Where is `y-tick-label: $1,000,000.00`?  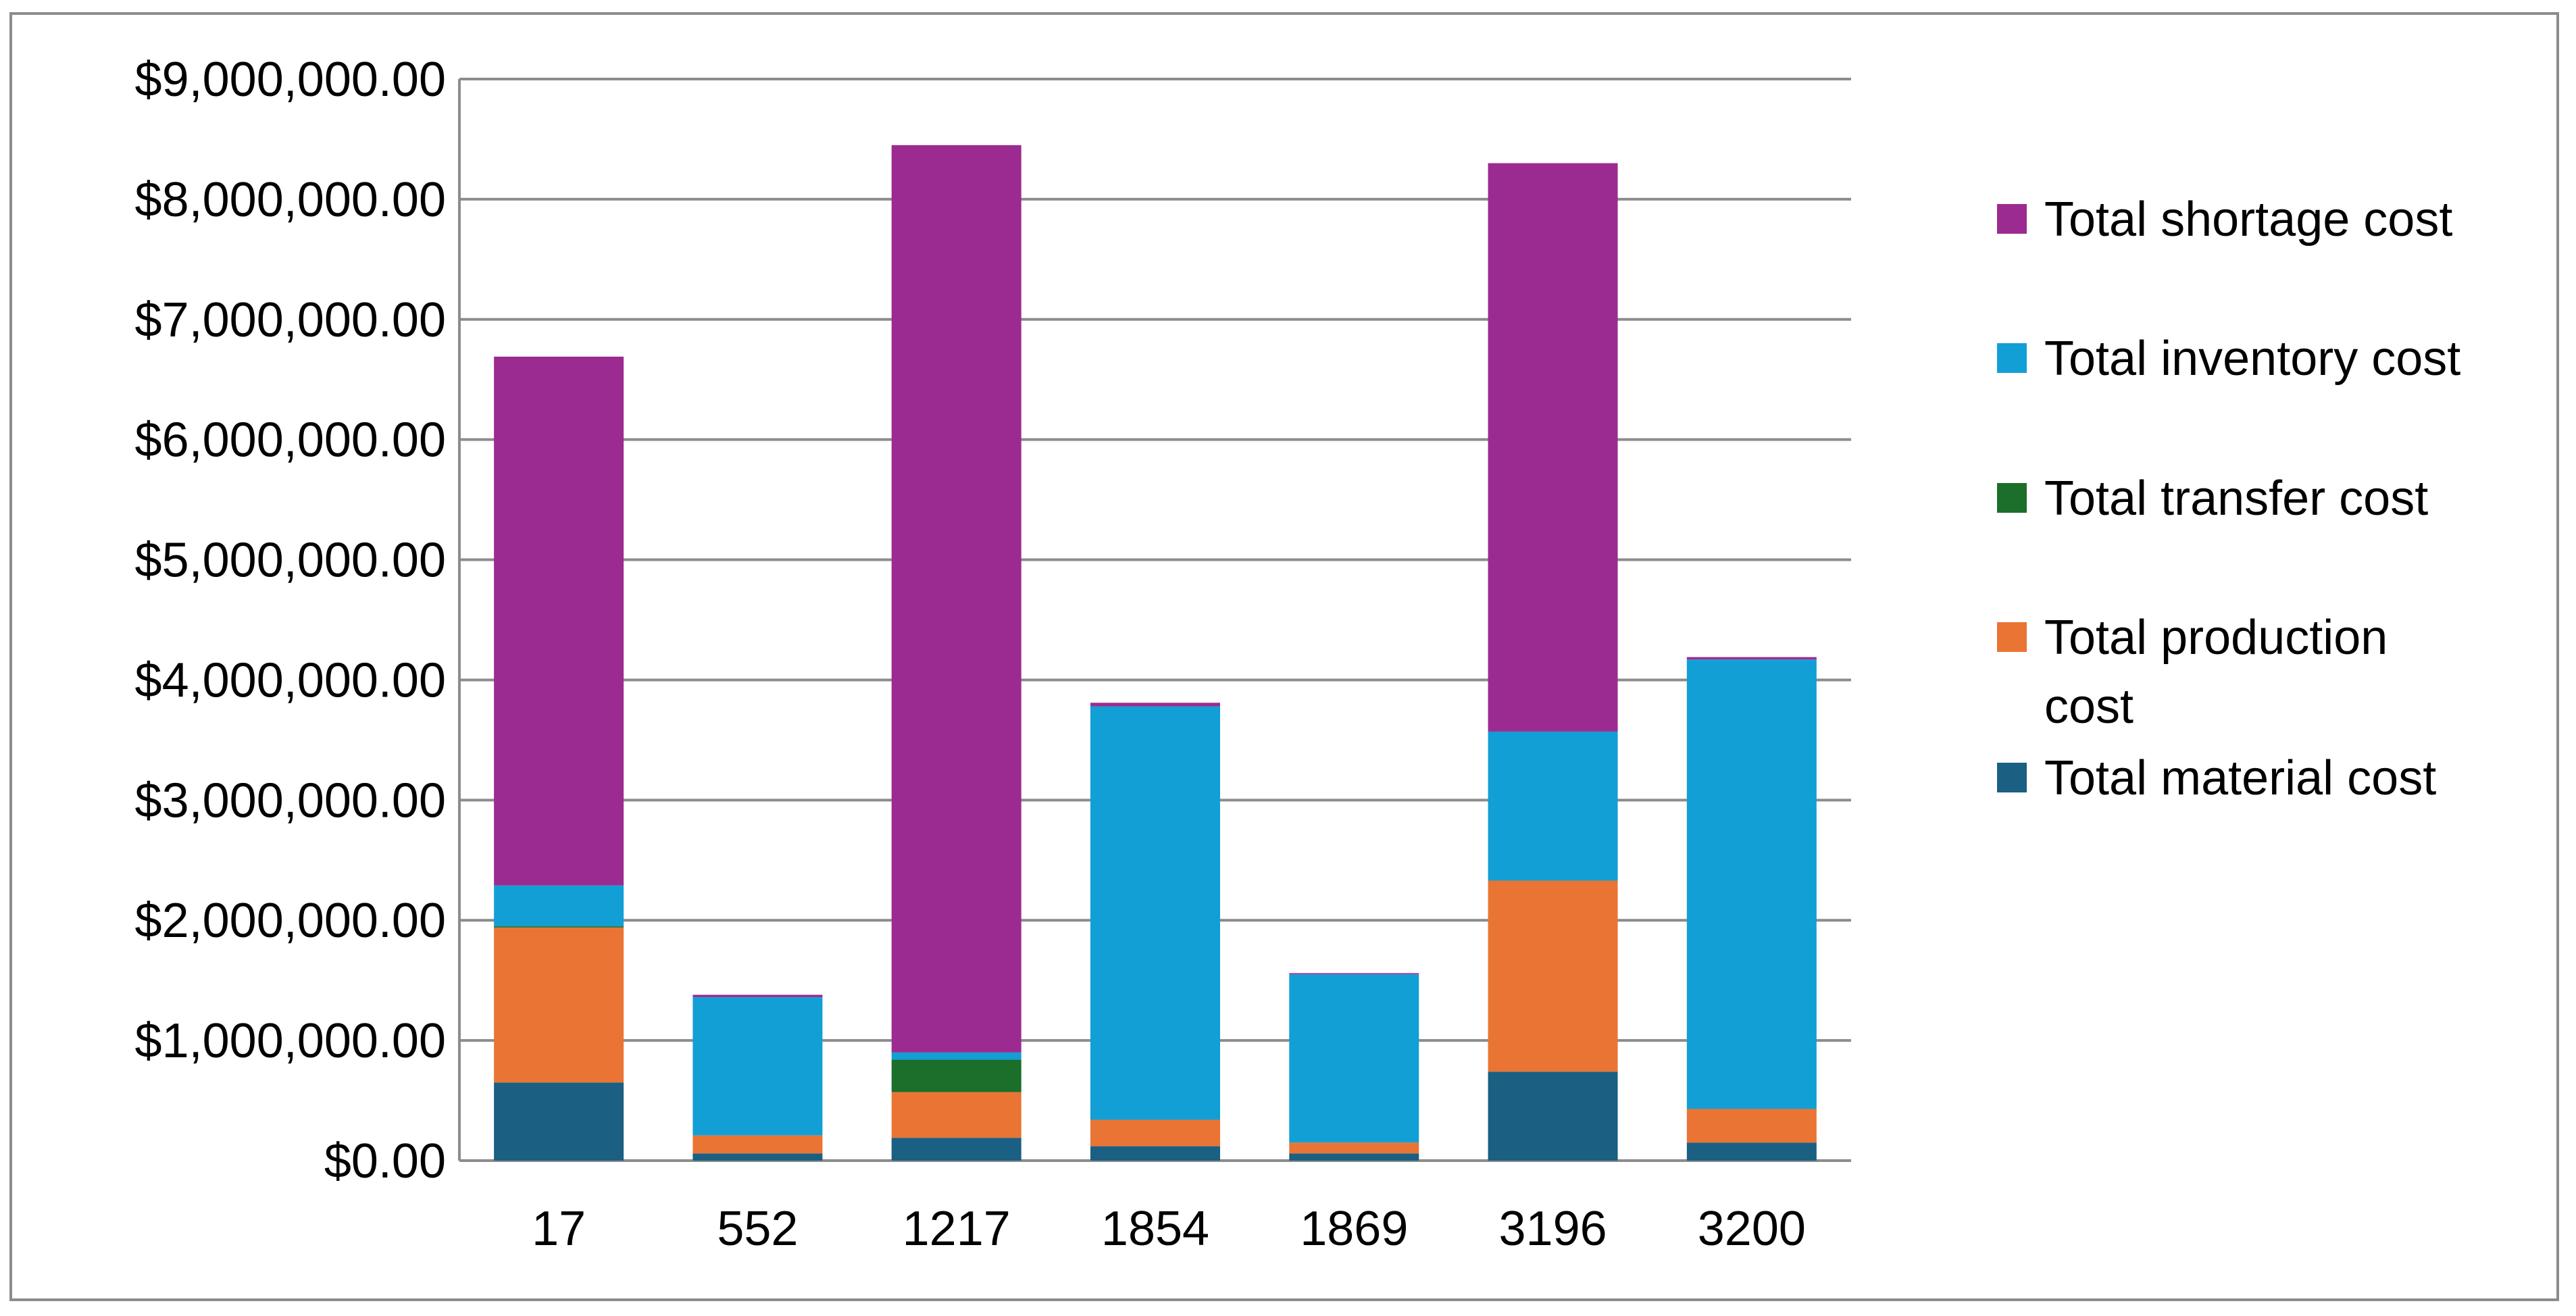 y-tick-label: $1,000,000.00 is located at coordinates (290, 1041).